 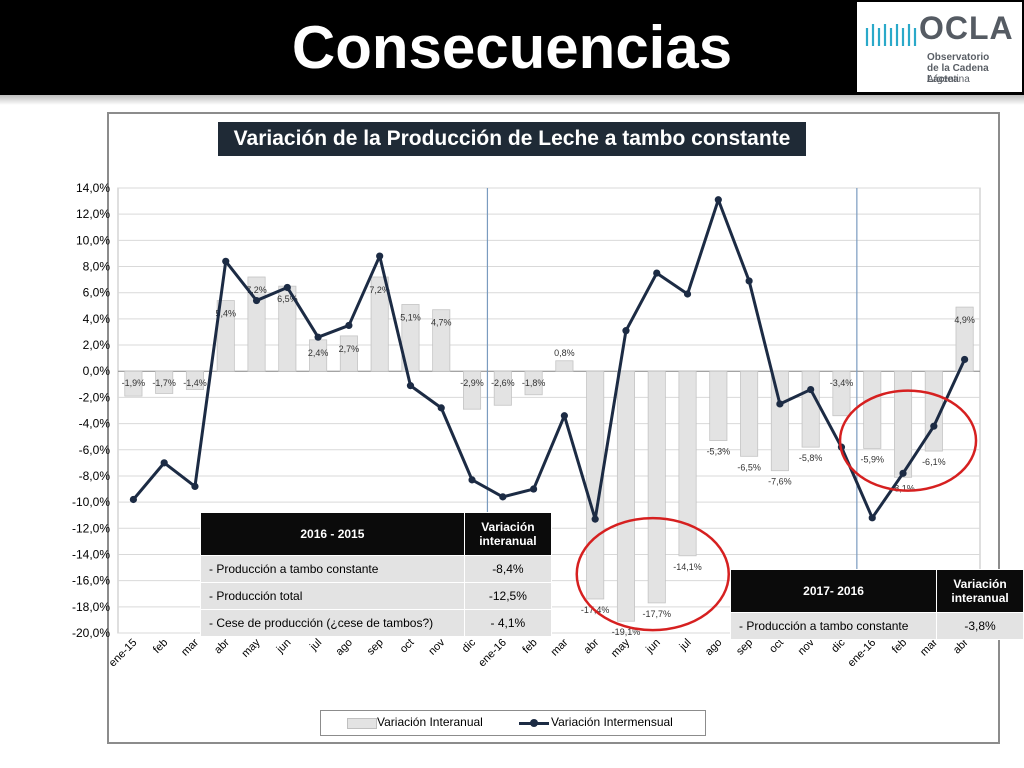 What do you see at coordinates (97, 345) in the screenshot?
I see `y-tick-label: 2,0%` at bounding box center [97, 345].